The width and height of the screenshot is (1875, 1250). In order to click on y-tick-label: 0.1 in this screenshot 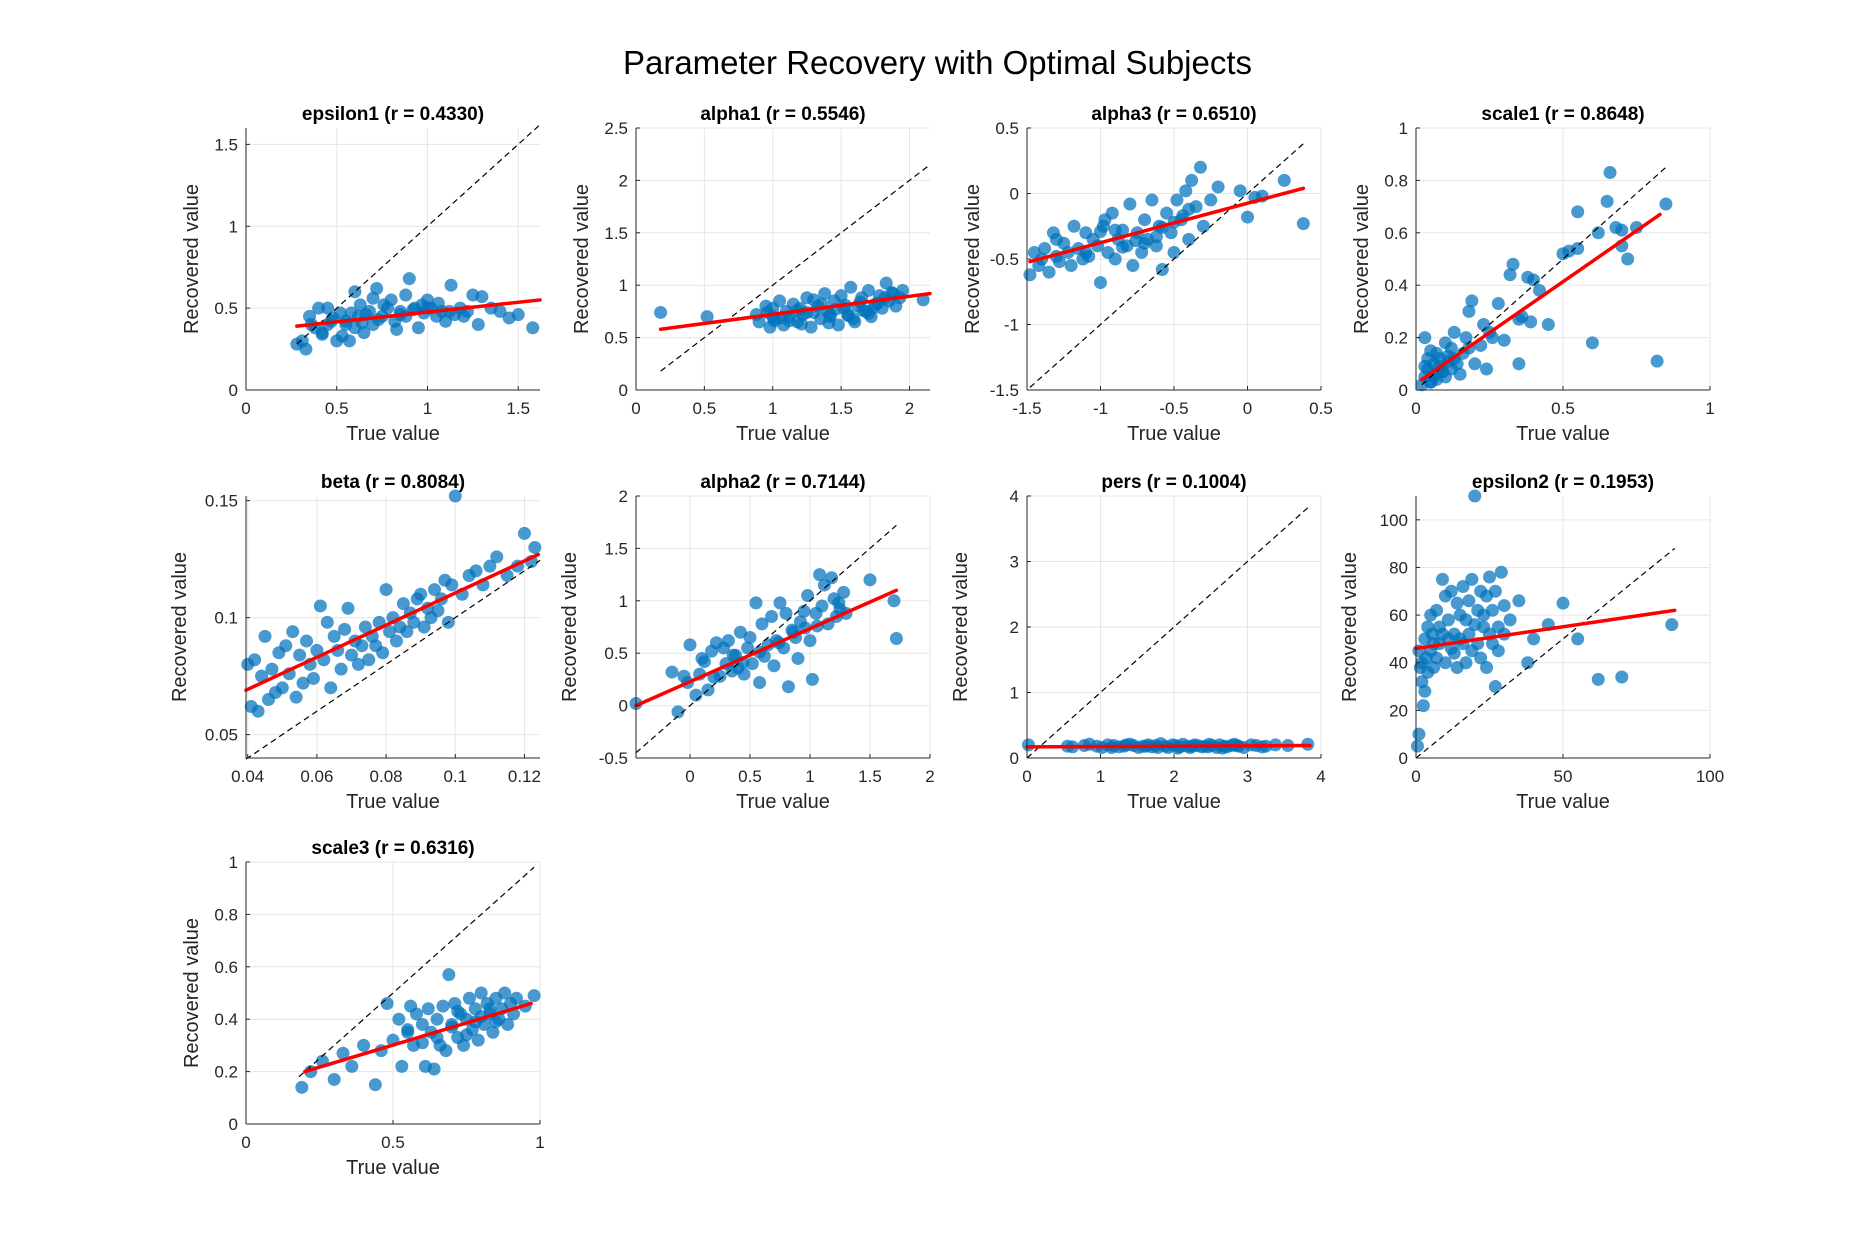, I will do `click(226, 618)`.